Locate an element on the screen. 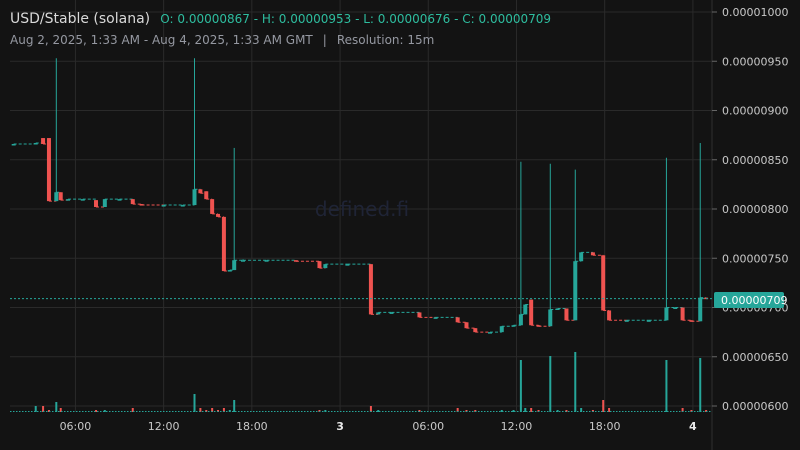  last-price-label: 0.00000709 is located at coordinates (750, 300).